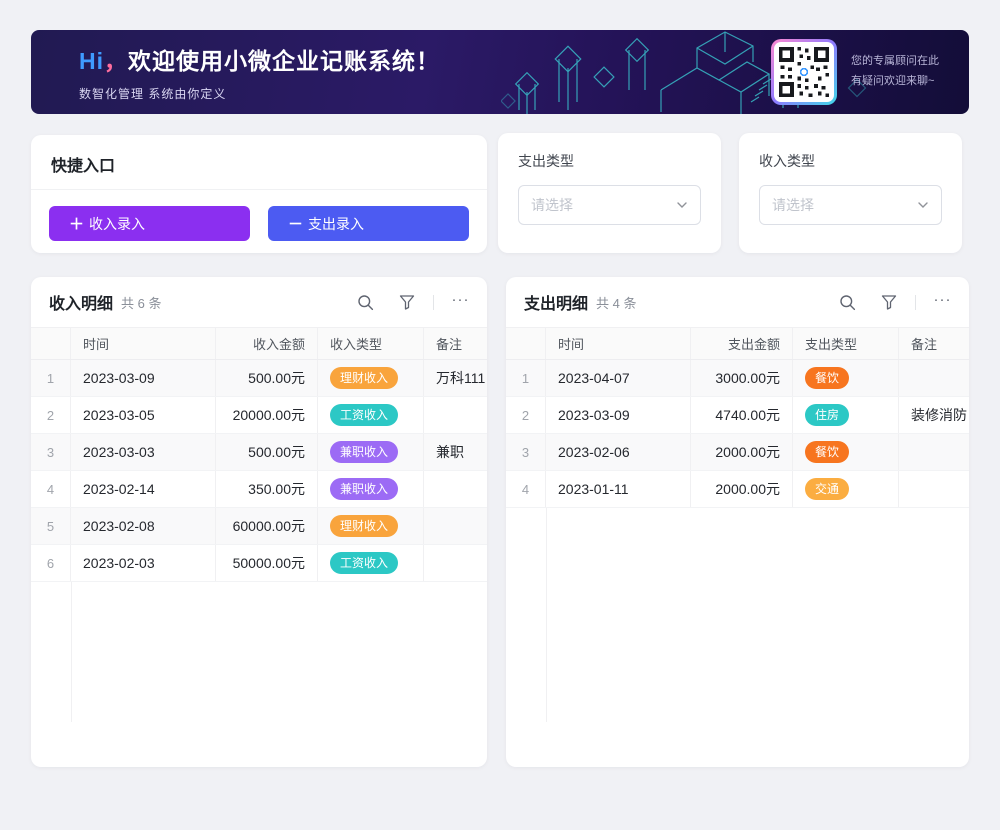 This screenshot has height=830, width=1000. What do you see at coordinates (742, 343) in the screenshot?
I see `column-header-amount: 支出金额` at bounding box center [742, 343].